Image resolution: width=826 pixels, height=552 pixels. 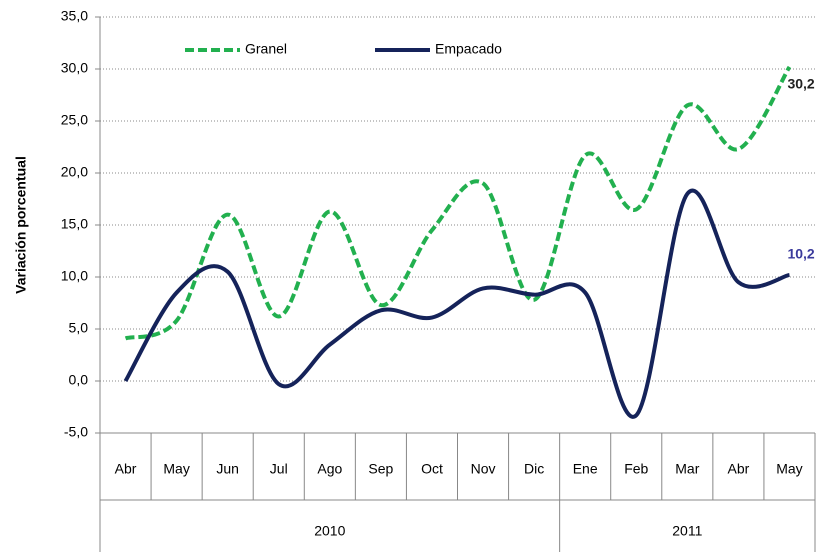 I want to click on data-label: 30,2, so click(x=800, y=84).